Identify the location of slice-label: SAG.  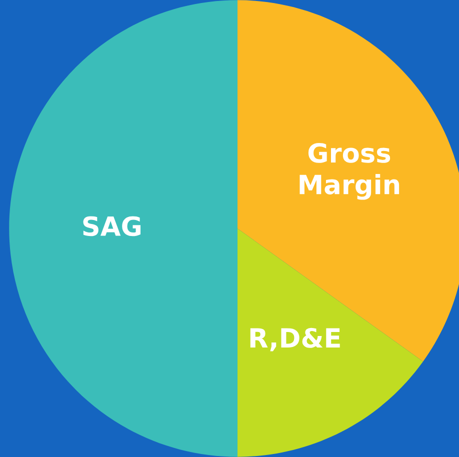
(111, 226).